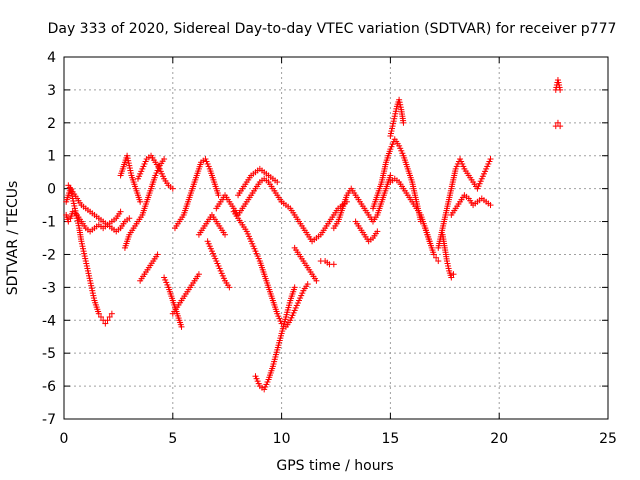 The image size is (640, 480). Describe the element at coordinates (51, 190) in the screenshot. I see `y-tick-label: 0` at that location.